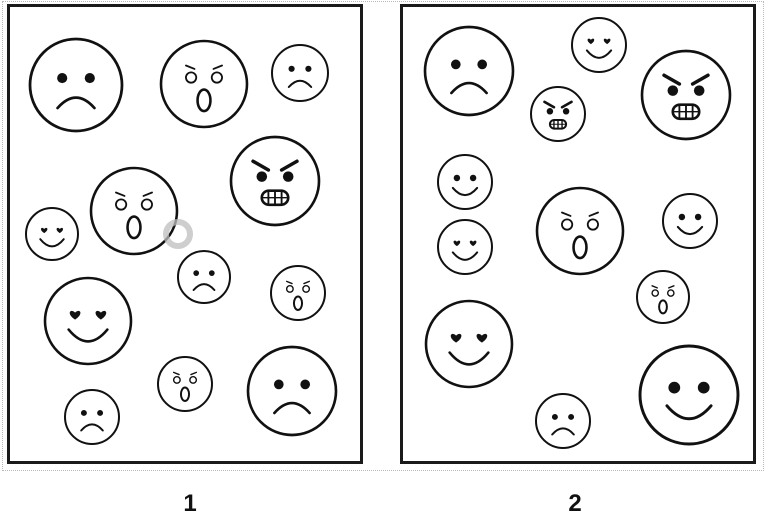 The width and height of the screenshot is (768, 525). What do you see at coordinates (178, 234) in the screenshot?
I see `cursor-marker` at bounding box center [178, 234].